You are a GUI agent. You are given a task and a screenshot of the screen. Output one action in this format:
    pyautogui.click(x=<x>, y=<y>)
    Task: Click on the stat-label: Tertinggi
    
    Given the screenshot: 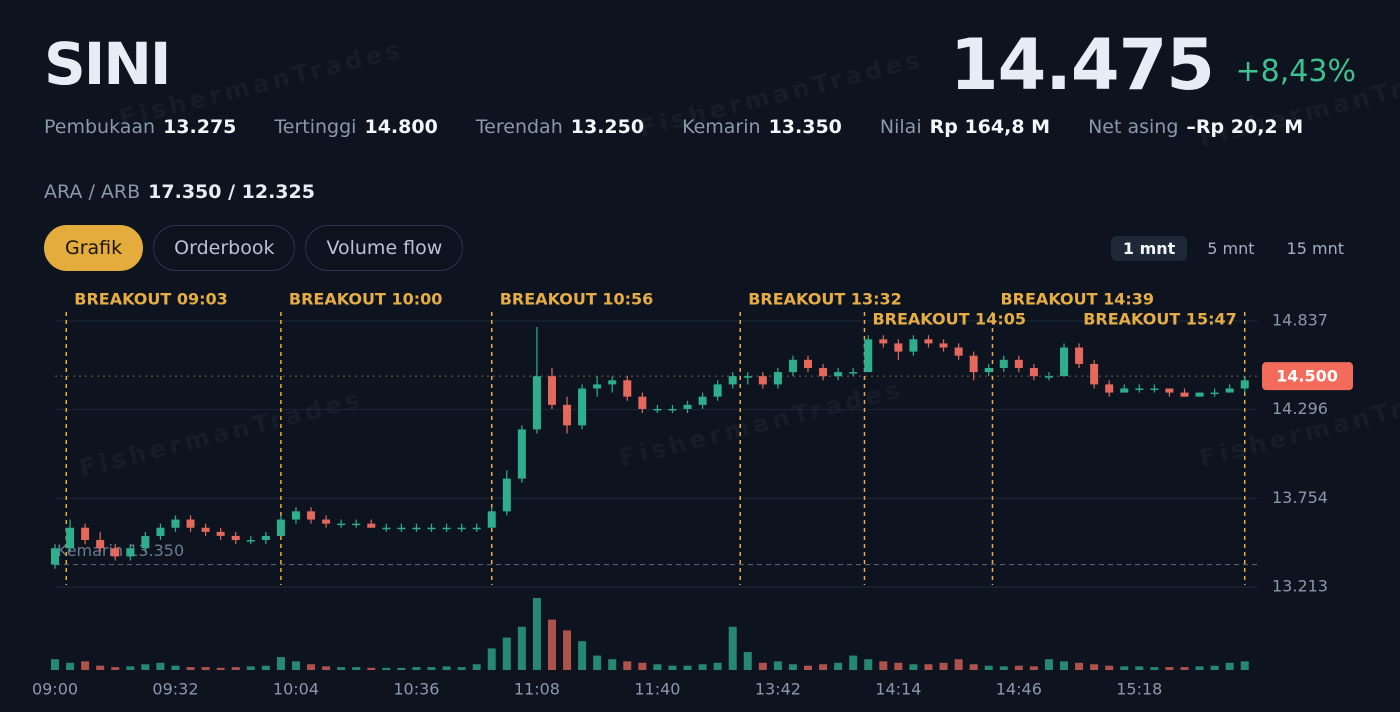 What is the action you would take?
    pyautogui.click(x=315, y=127)
    